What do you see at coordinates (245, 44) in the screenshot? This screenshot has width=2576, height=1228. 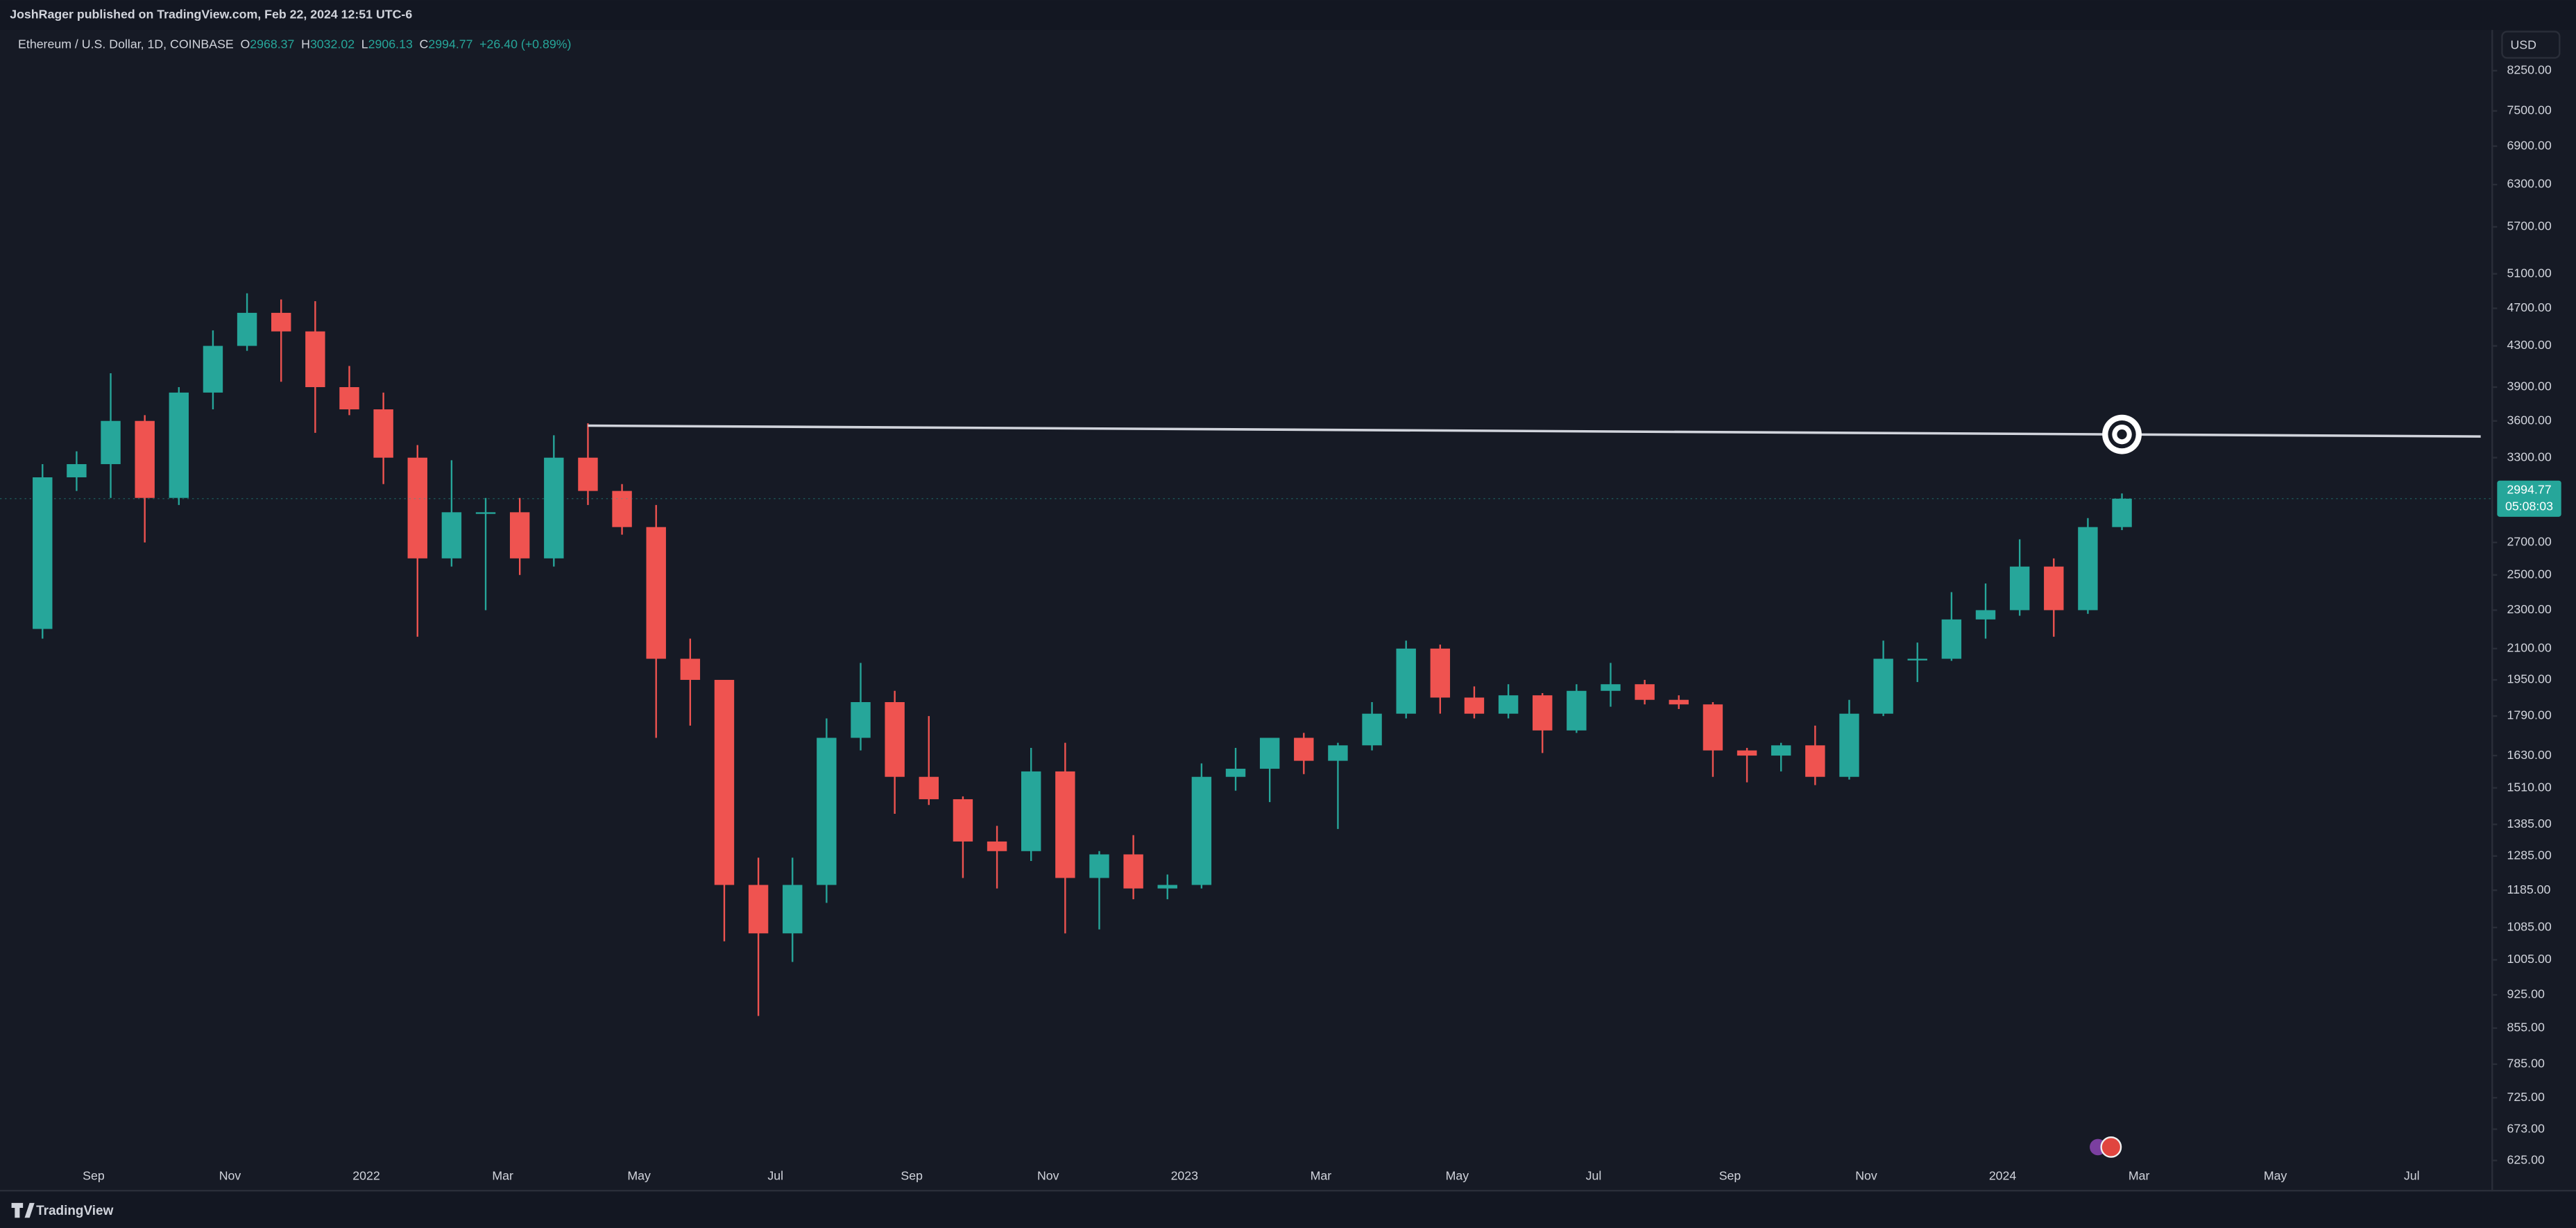 I see `ohlc-key: O` at bounding box center [245, 44].